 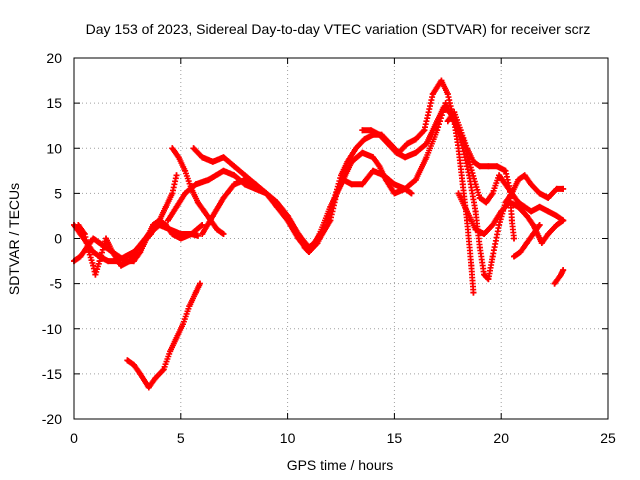 I want to click on series-track-c, so click(x=138, y=249).